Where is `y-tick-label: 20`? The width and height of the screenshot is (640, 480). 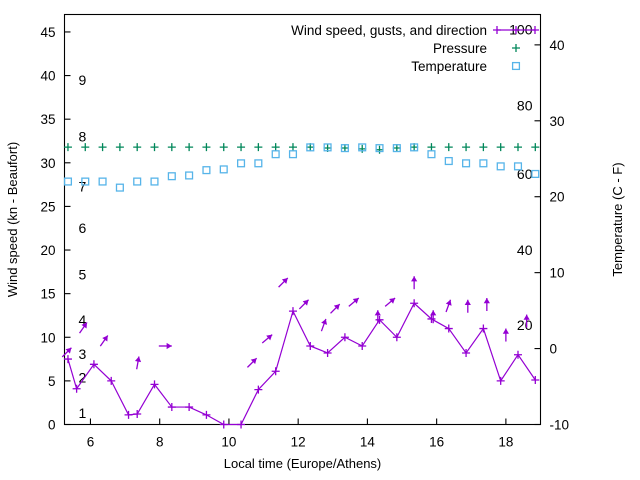 y-tick-label: 20 is located at coordinates (47, 250).